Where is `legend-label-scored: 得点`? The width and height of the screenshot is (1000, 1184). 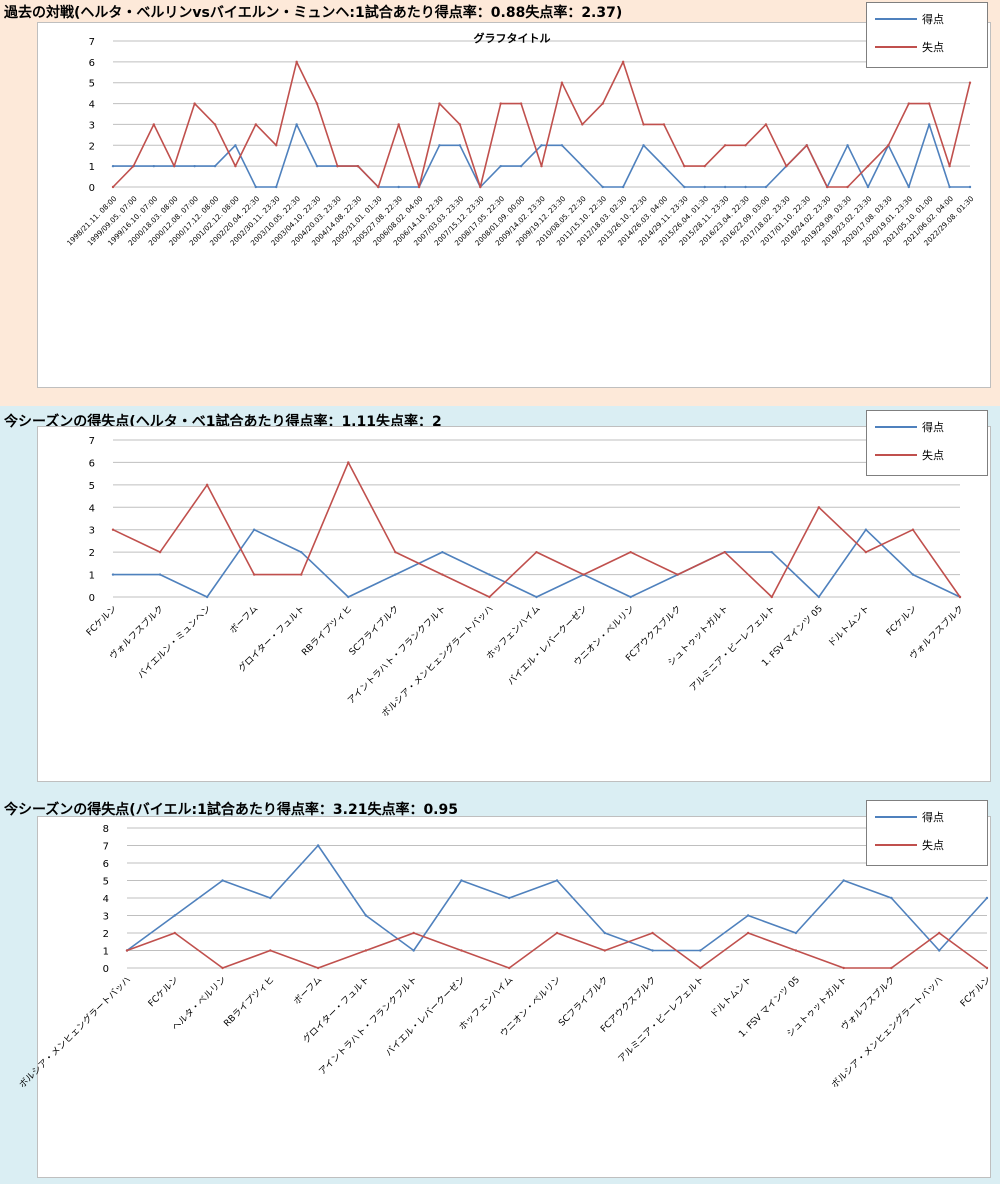 legend-label-scored: 得点 is located at coordinates (933, 427).